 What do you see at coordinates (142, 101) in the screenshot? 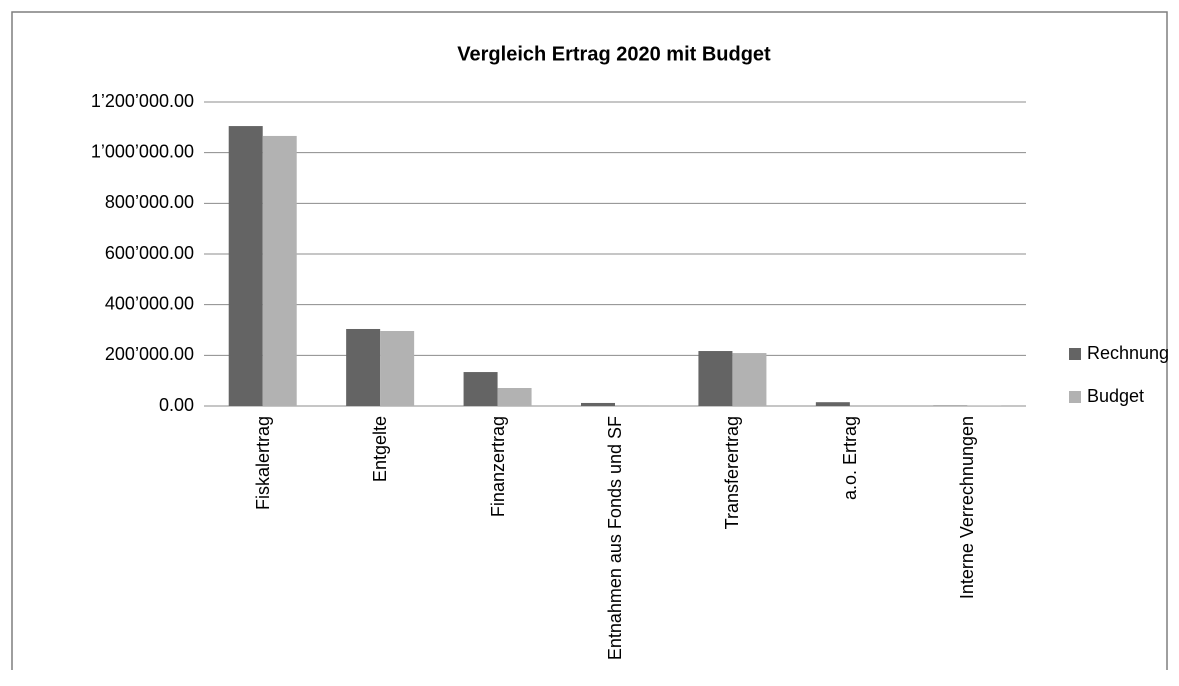
I see `y-tick-label: 1’200’000.00` at bounding box center [142, 101].